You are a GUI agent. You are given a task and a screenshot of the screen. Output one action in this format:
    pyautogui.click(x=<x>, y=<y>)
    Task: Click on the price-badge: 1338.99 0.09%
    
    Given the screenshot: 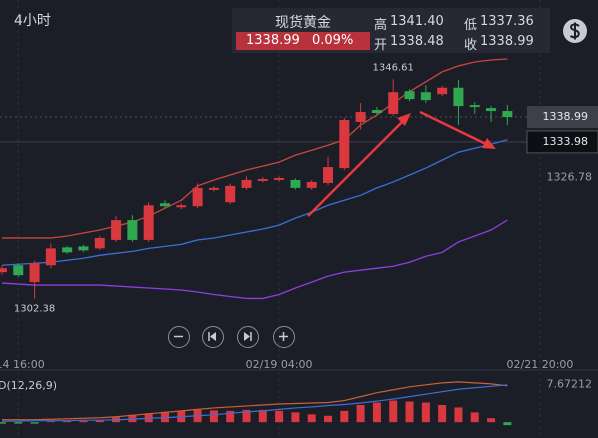 What is the action you would take?
    pyautogui.click(x=303, y=41)
    